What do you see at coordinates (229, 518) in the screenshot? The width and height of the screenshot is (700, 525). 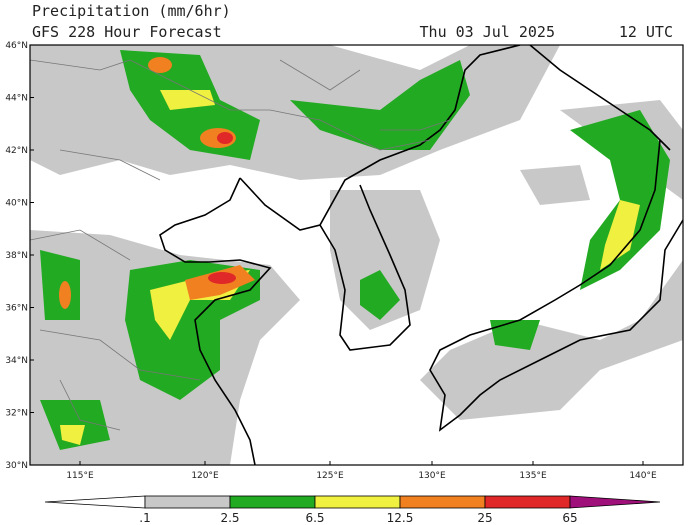 I see `colorbar-label: 2.5` at bounding box center [229, 518].